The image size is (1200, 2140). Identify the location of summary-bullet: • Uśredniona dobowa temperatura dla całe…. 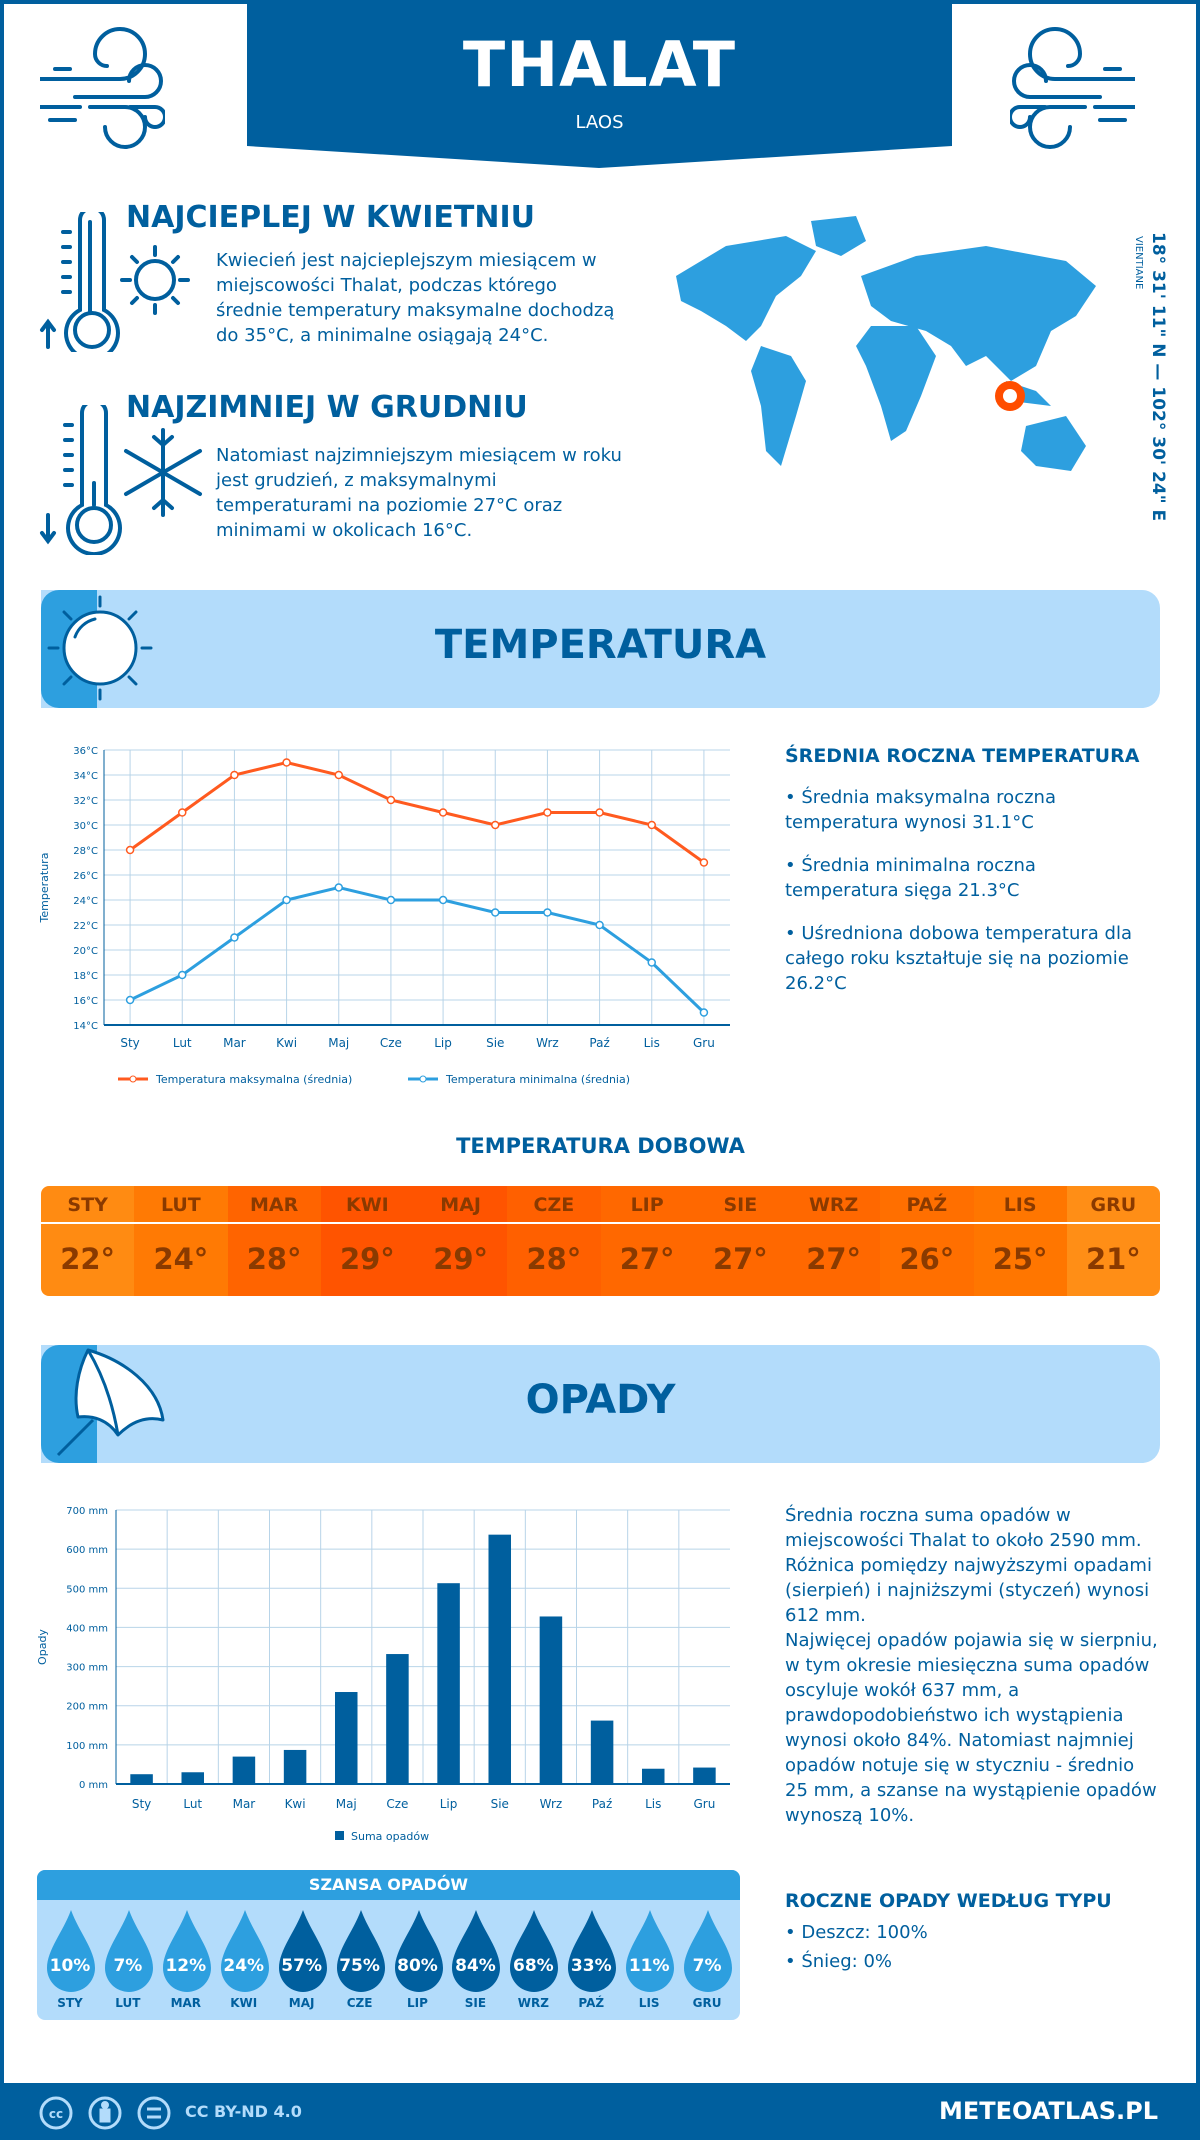
(959, 958).